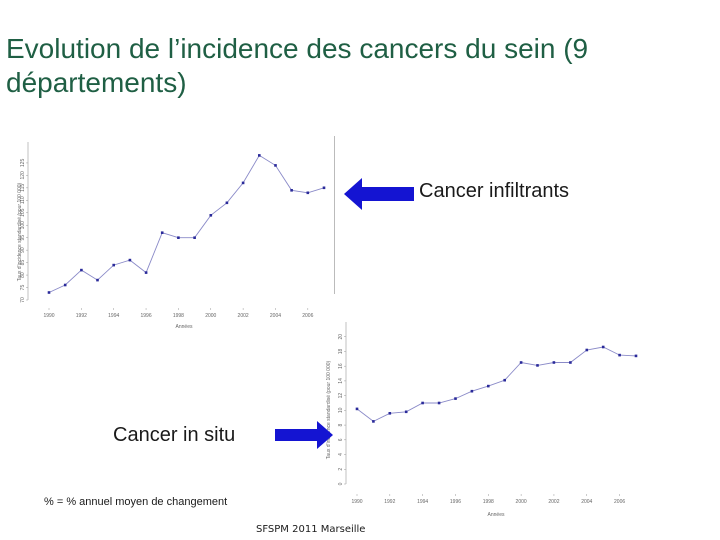 This screenshot has height=540, width=720. What do you see at coordinates (23, 225) in the screenshot?
I see `y-tick-label: 100` at bounding box center [23, 225].